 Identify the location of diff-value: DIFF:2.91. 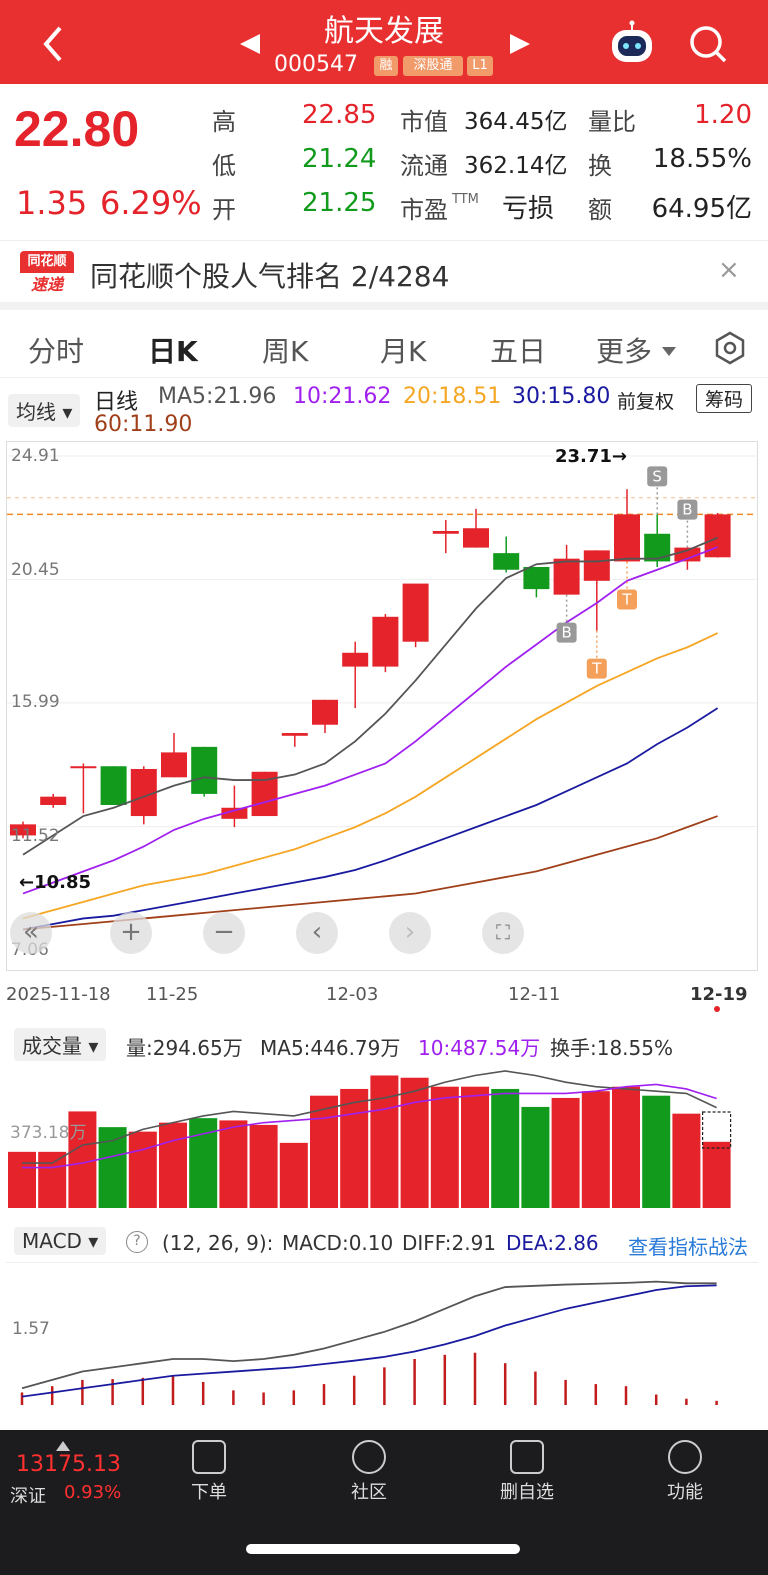
(449, 1243).